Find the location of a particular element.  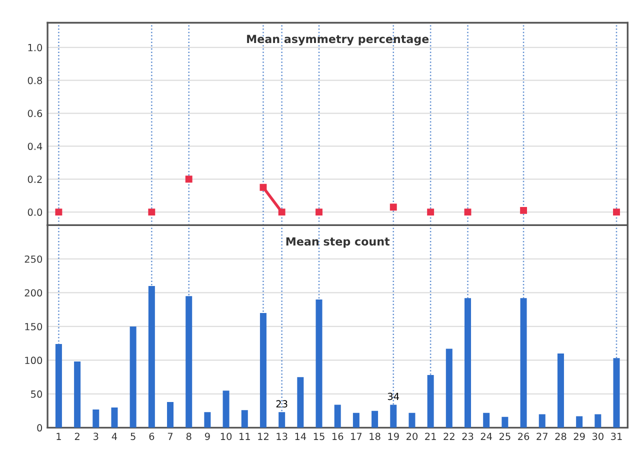

text: Mean asymmetry percentage is located at coordinates (338, 40).